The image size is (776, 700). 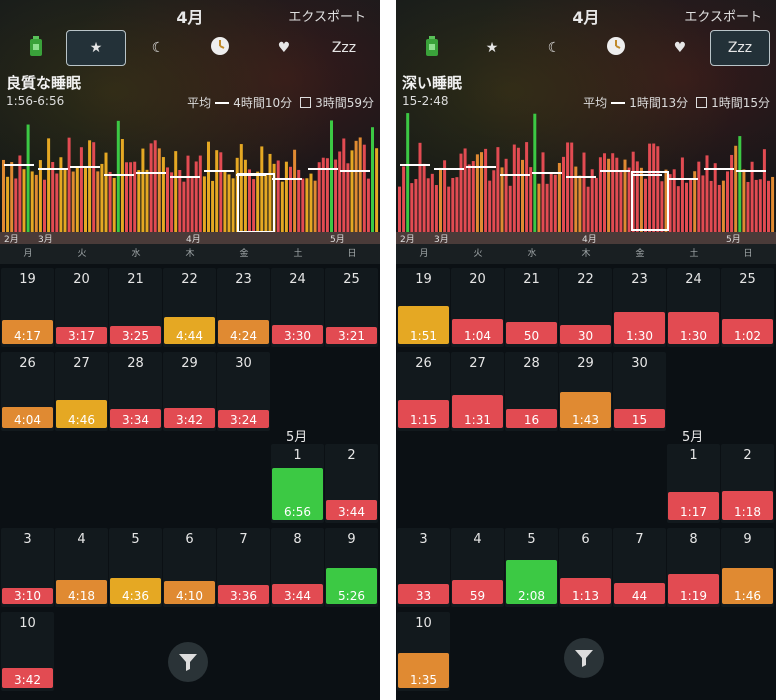 What do you see at coordinates (586, 17) in the screenshot?
I see `month-title: 4月` at bounding box center [586, 17].